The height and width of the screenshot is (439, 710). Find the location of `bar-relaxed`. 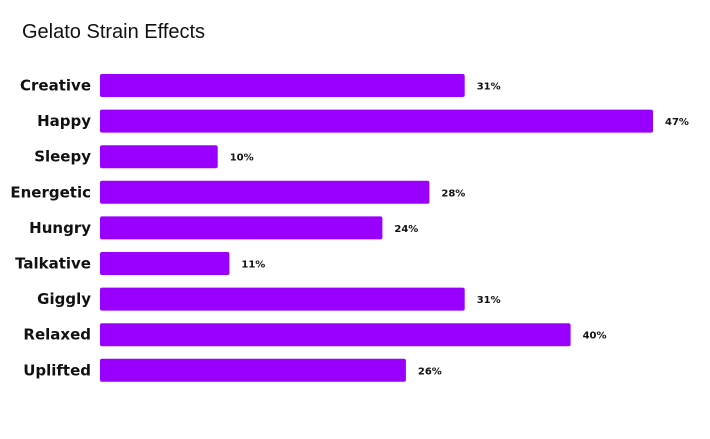

bar-relaxed is located at coordinates (335, 335).